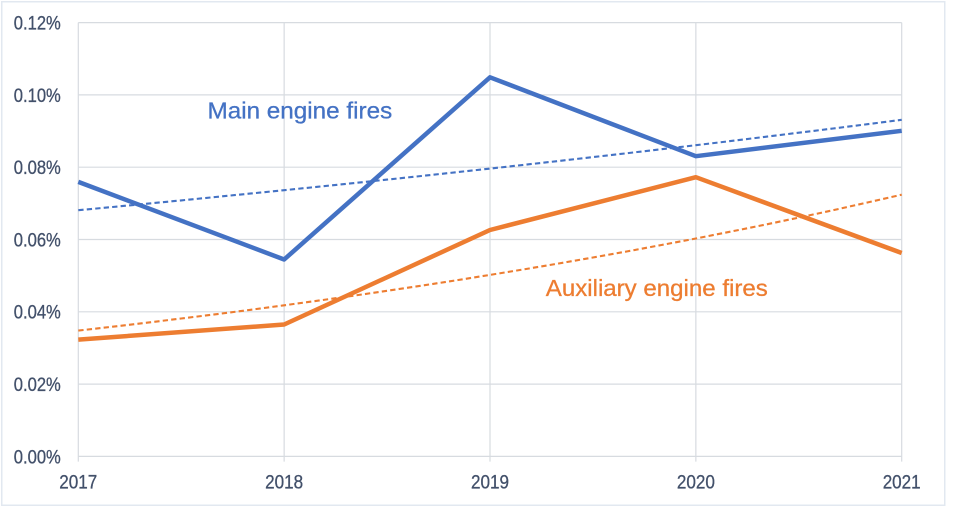  I want to click on svg-text: 2021, so click(902, 482).